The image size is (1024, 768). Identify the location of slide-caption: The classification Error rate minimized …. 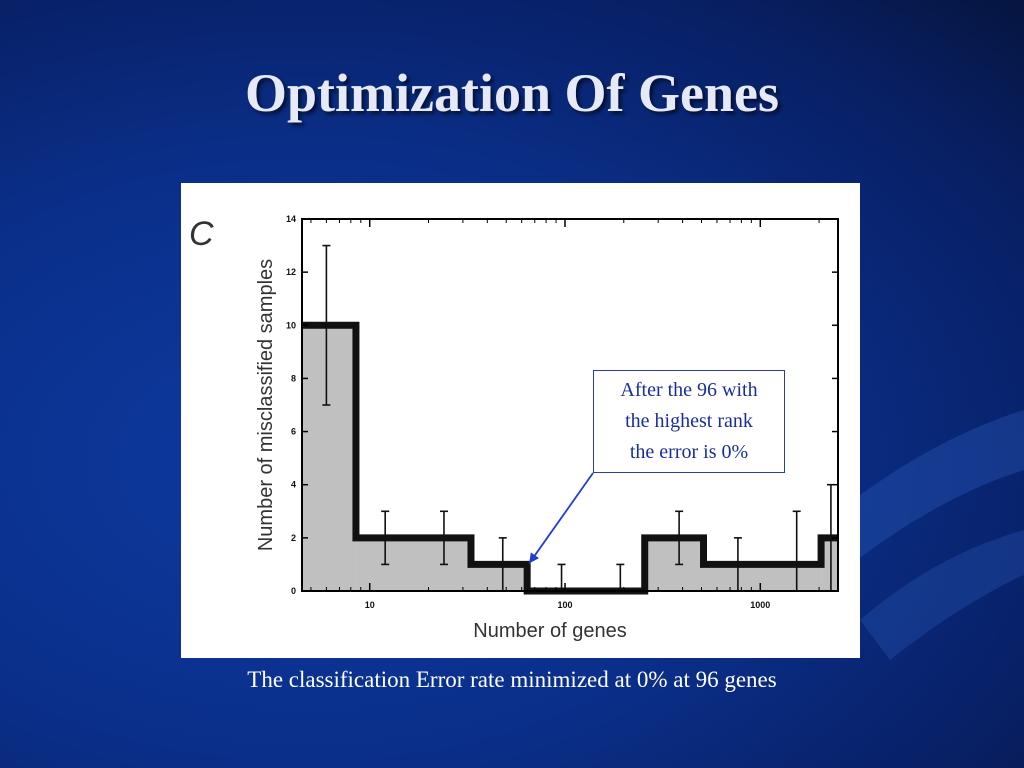
(512, 679).